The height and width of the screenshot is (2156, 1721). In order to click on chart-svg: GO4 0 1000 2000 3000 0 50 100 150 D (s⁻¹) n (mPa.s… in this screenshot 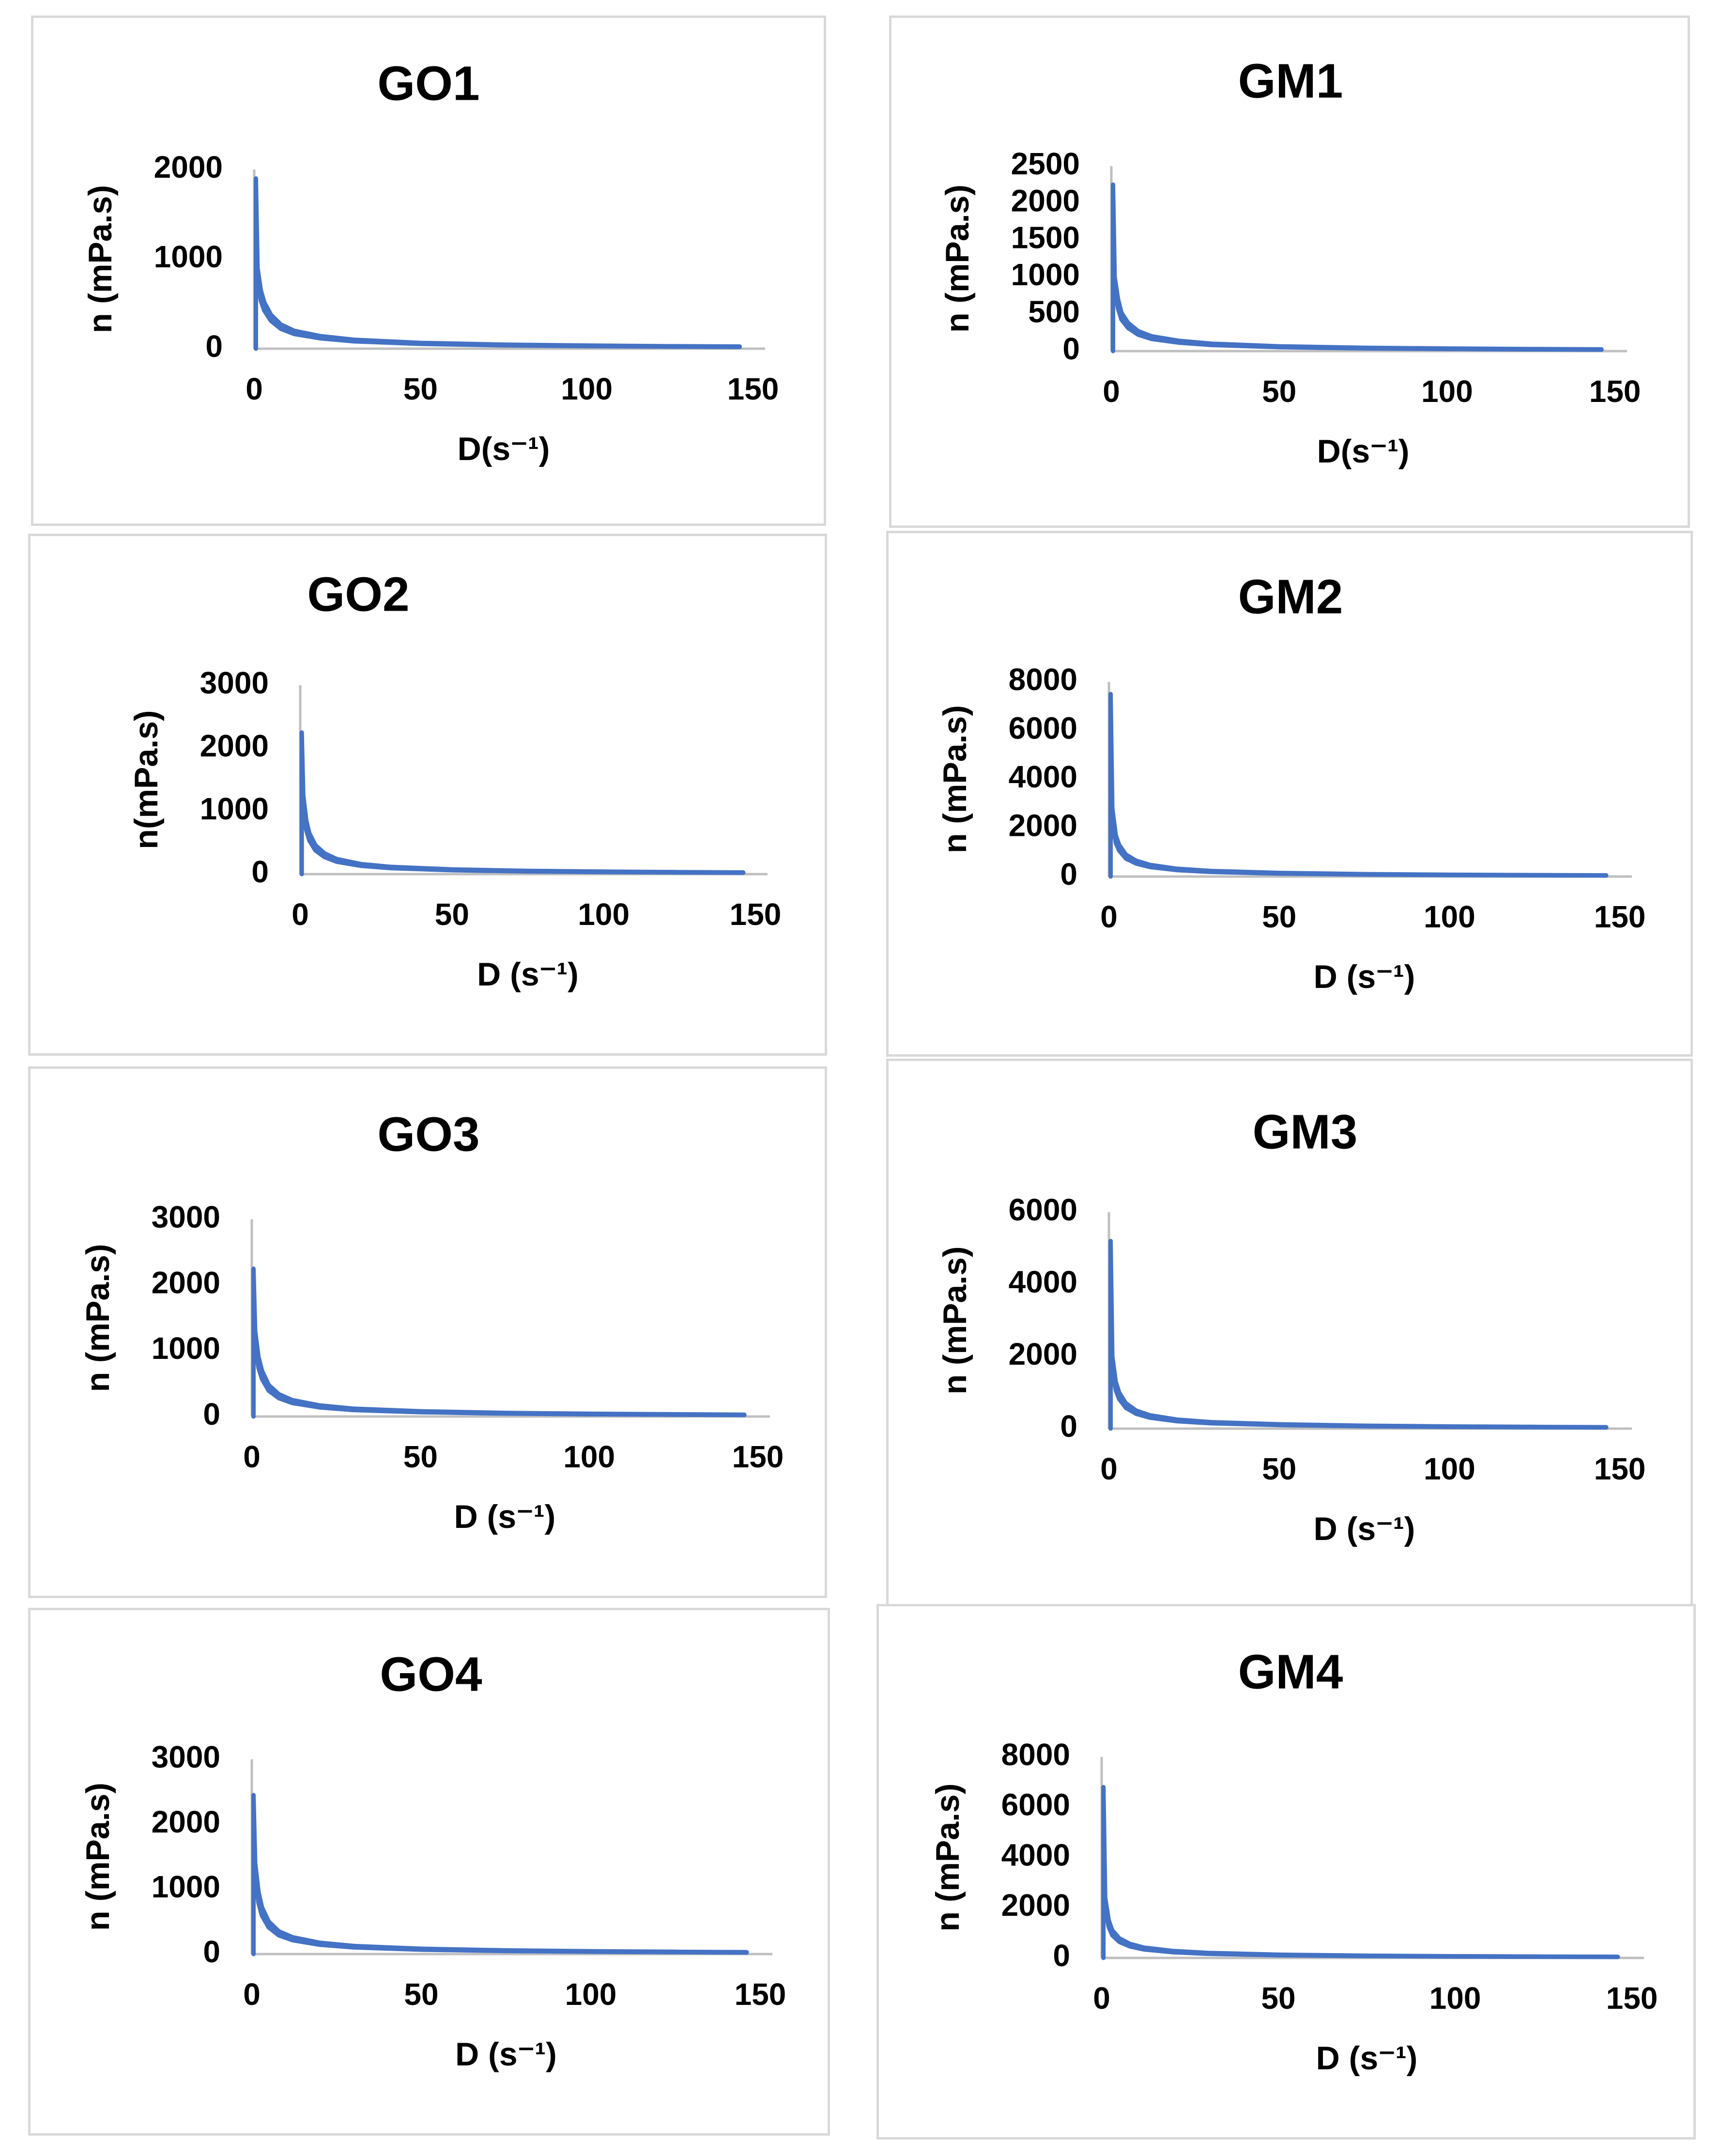, I will do `click(432, 1860)`.